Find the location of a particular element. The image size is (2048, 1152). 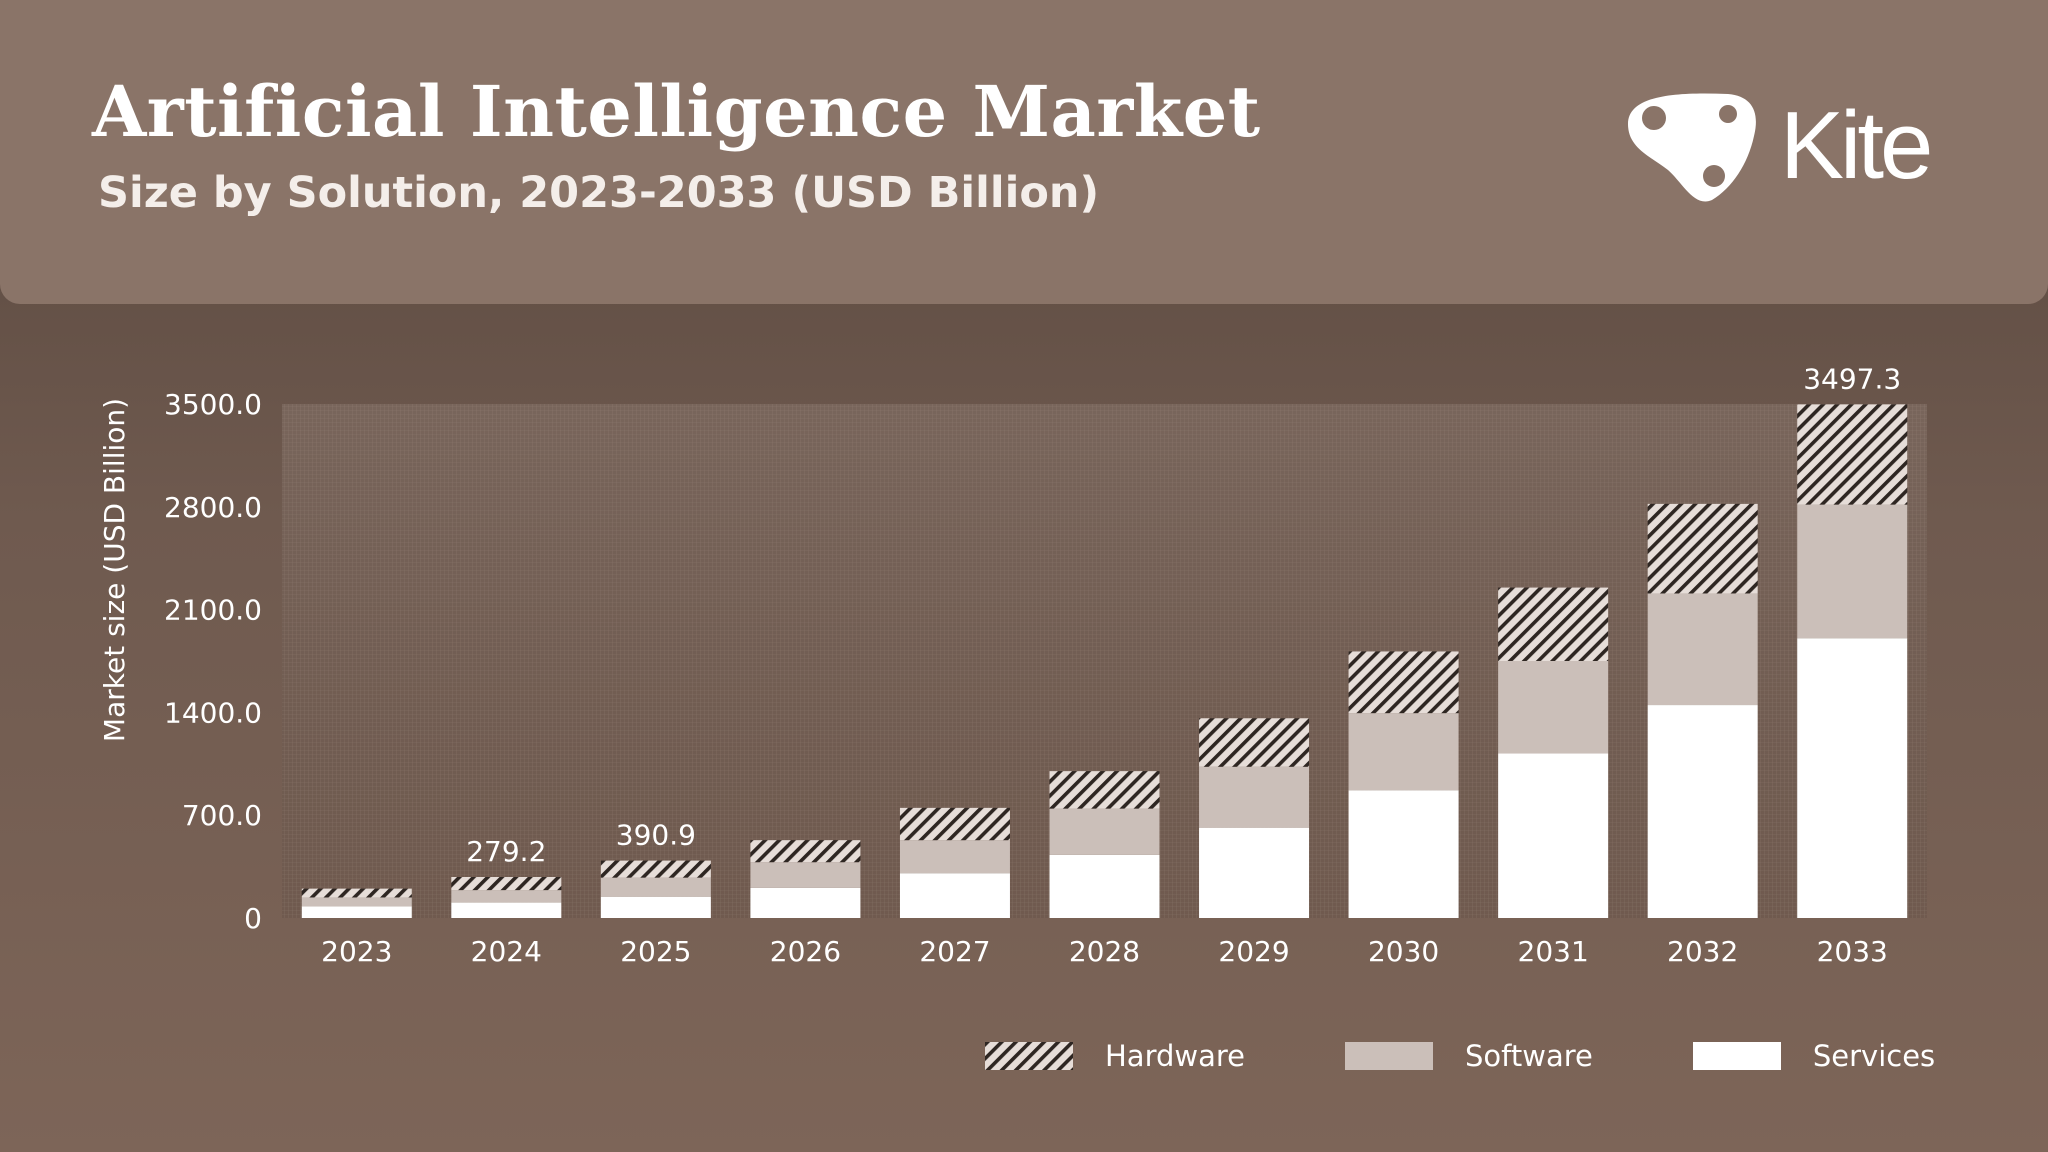

bar-software-2028 is located at coordinates (1104, 831).